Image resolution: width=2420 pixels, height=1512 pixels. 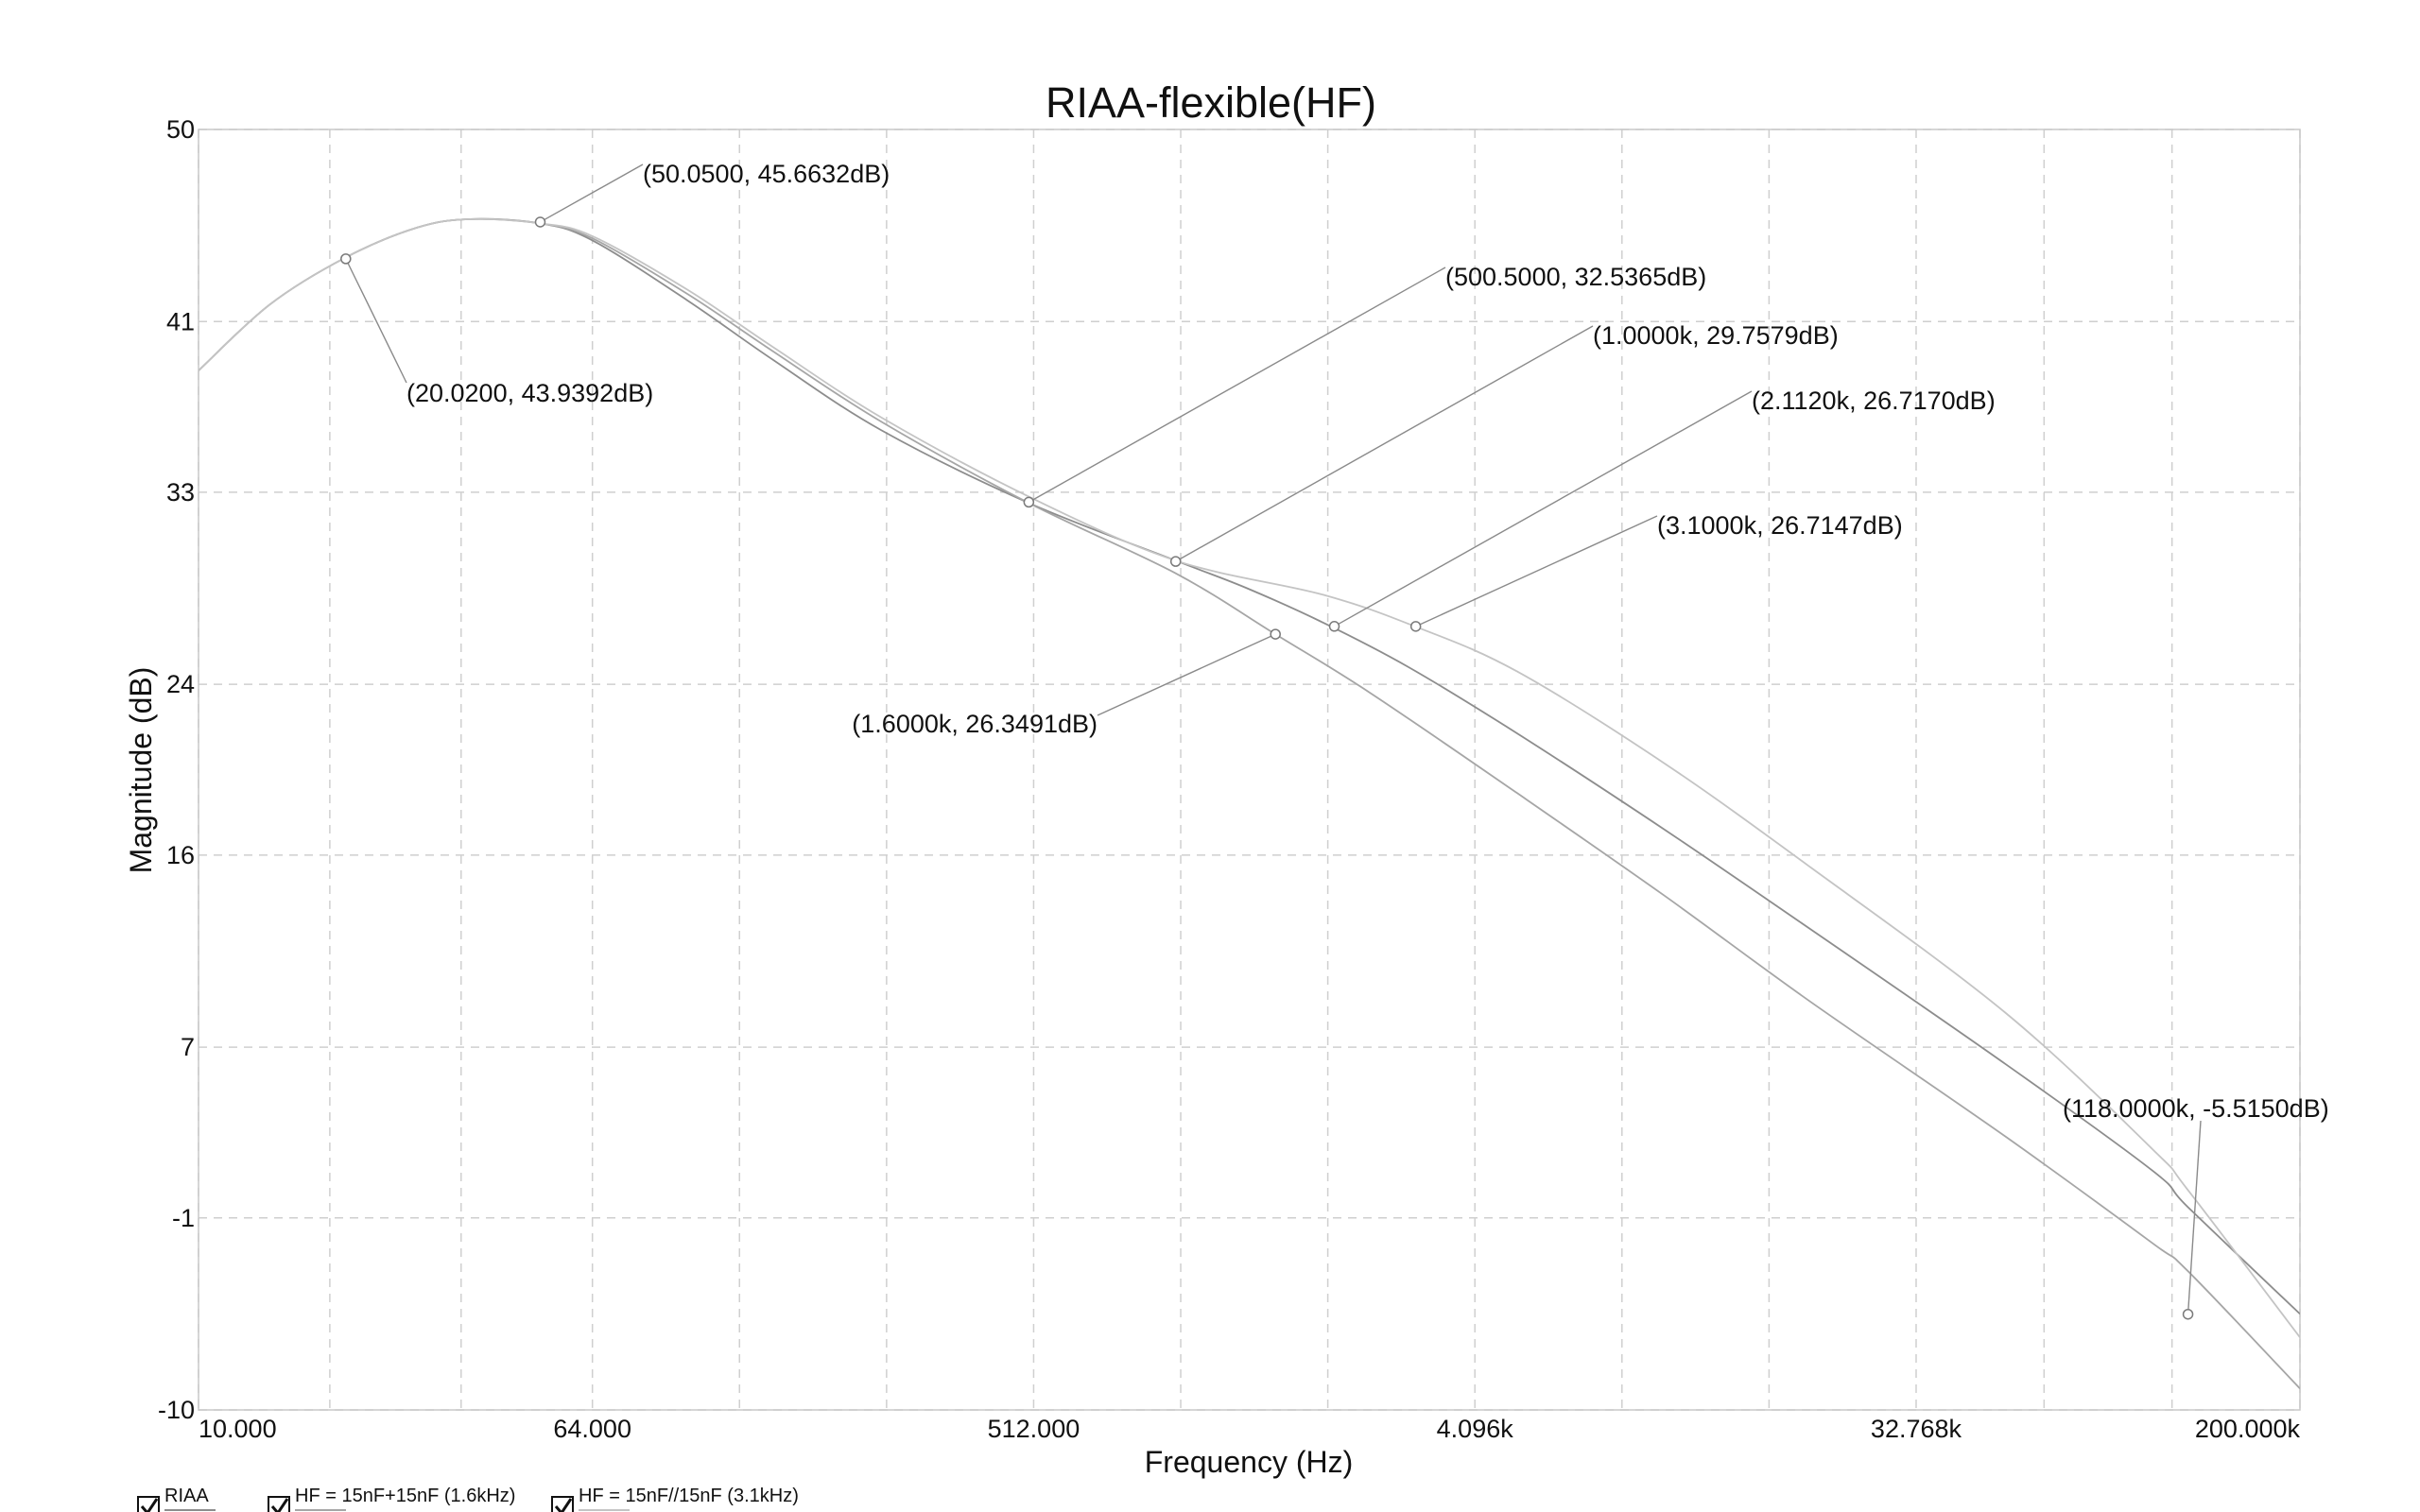 I want to click on y-tick-label: -10, so click(x=177, y=1410).